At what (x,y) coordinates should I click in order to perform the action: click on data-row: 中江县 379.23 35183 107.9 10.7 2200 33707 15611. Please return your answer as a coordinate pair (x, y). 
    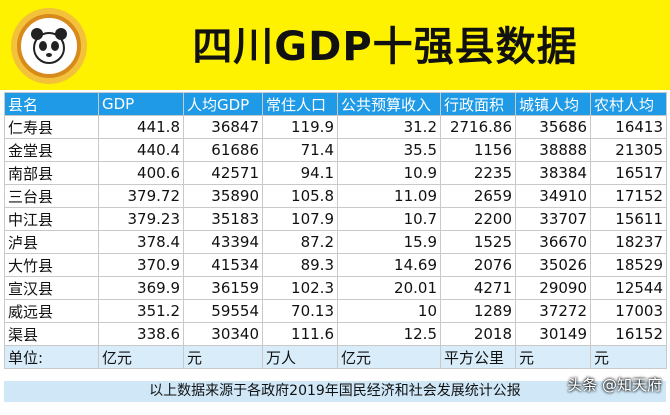
    Looking at the image, I should click on (335, 219).